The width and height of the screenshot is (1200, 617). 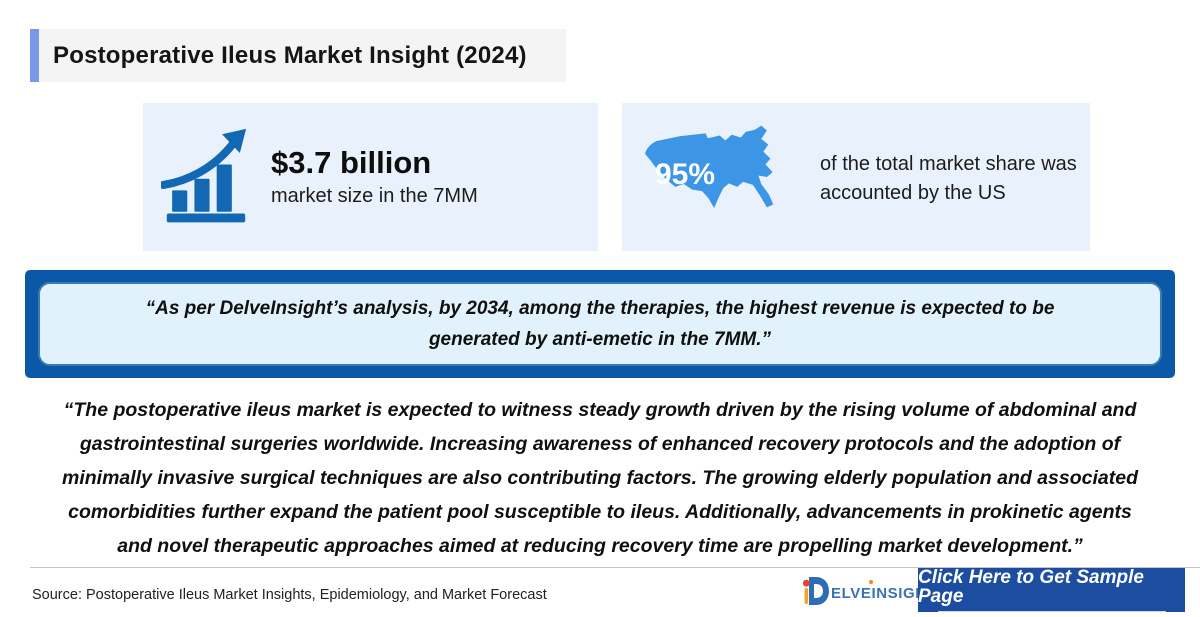 I want to click on market-size-text: $3.7 billion market size in the 7MM, so click(x=374, y=176).